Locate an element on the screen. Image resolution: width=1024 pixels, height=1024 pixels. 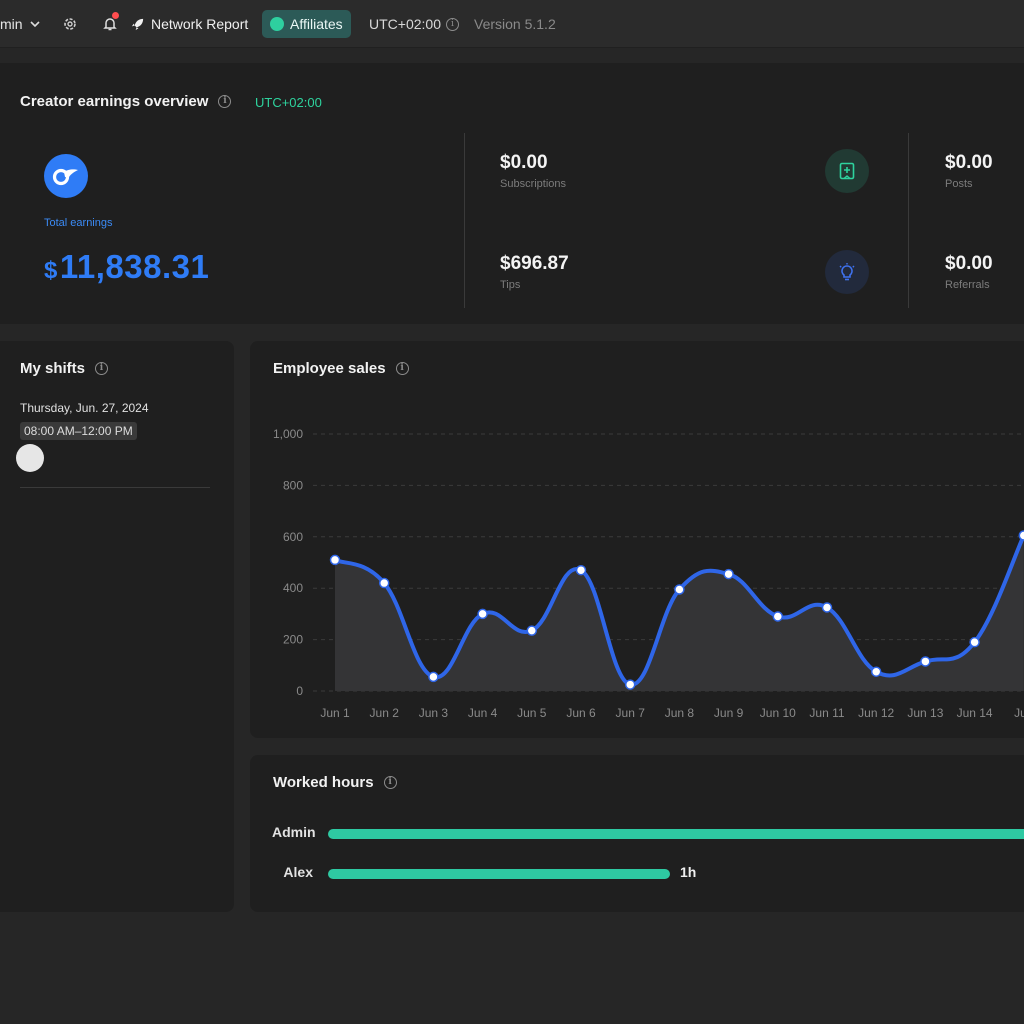
notification-dot is located at coordinates (115, 15).